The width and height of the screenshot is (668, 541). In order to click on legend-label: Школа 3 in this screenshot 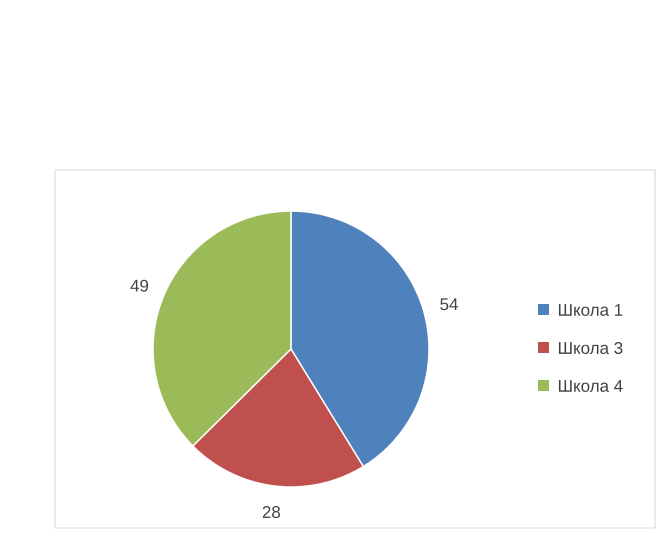, I will do `click(590, 348)`.